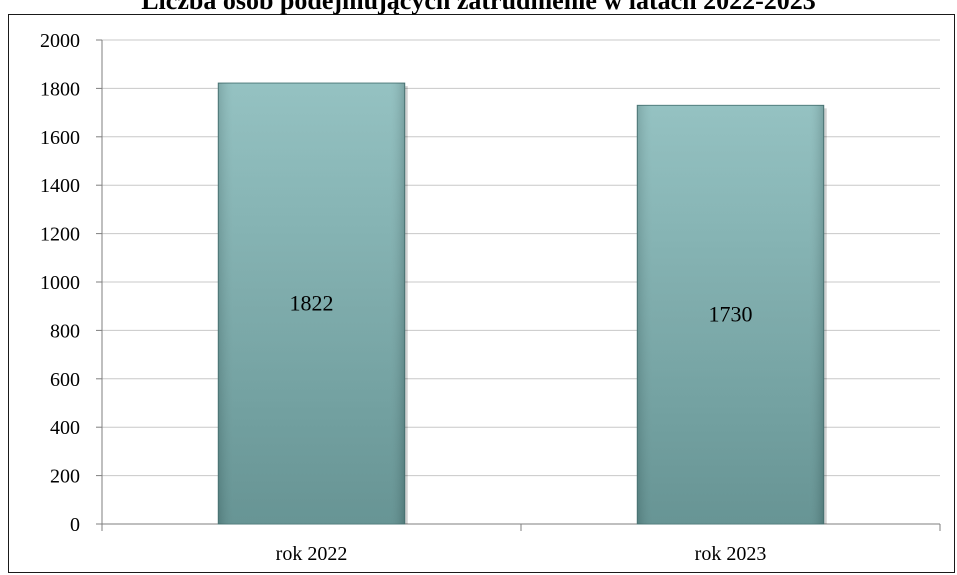 The image size is (957, 575). What do you see at coordinates (75, 525) in the screenshot?
I see `y-tick-label: 0` at bounding box center [75, 525].